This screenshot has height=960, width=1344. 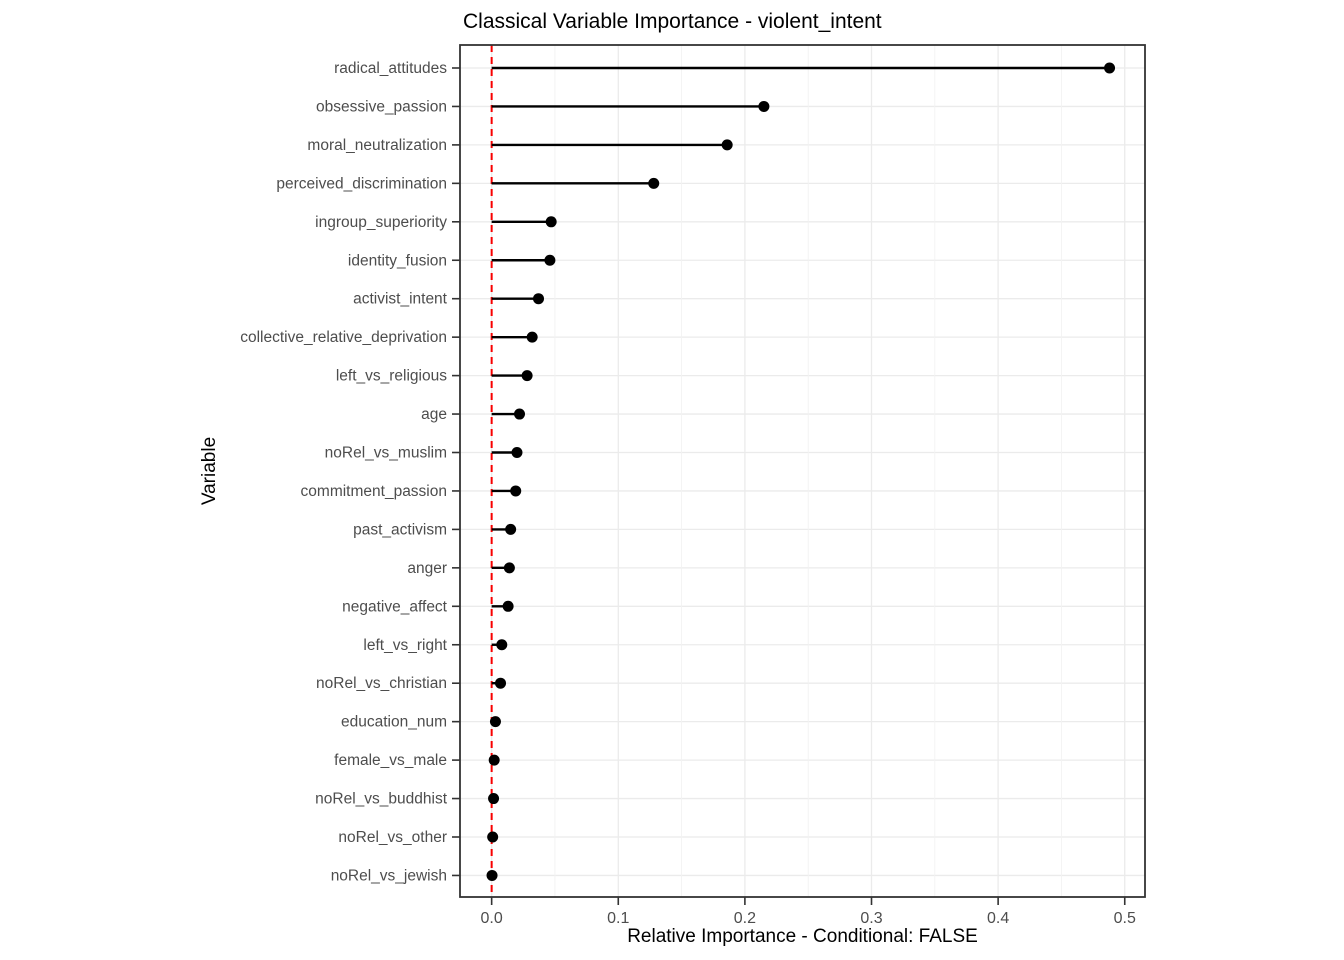 What do you see at coordinates (1125, 918) in the screenshot?
I see `x-tick-label: 0.5` at bounding box center [1125, 918].